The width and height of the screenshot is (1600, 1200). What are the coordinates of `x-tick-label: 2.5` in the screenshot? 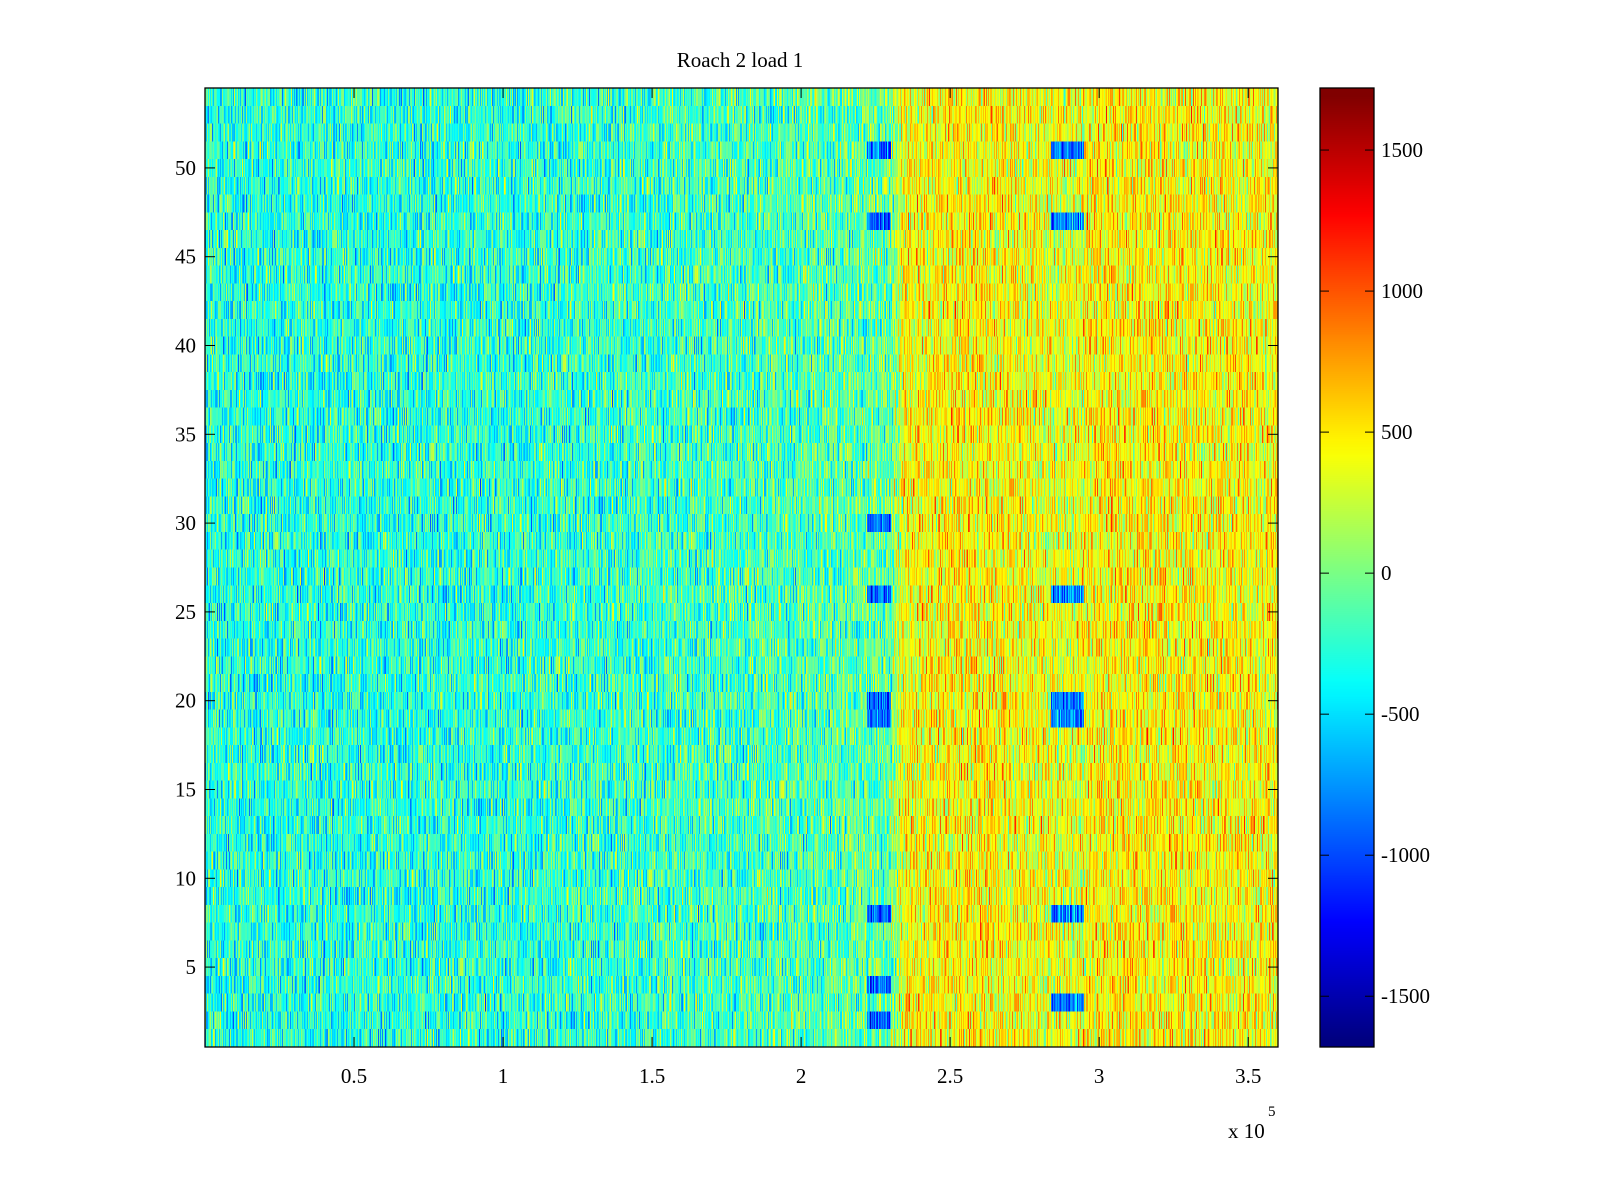 It's located at (950, 1076).